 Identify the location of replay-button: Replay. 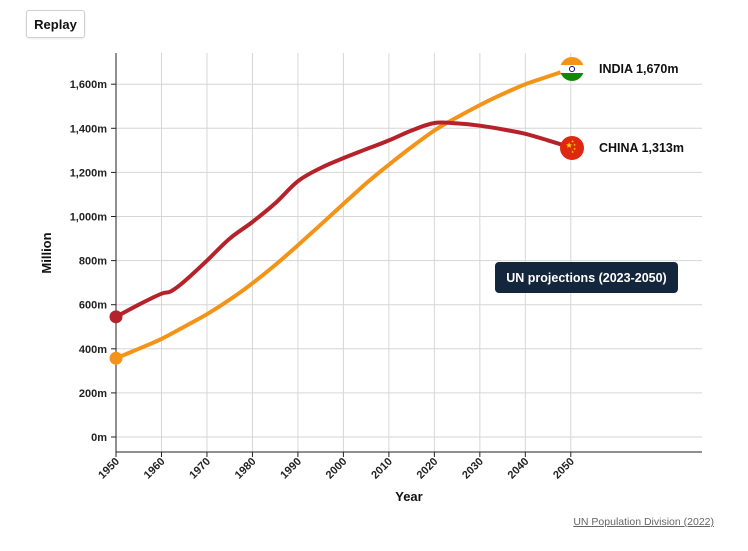
(55, 24).